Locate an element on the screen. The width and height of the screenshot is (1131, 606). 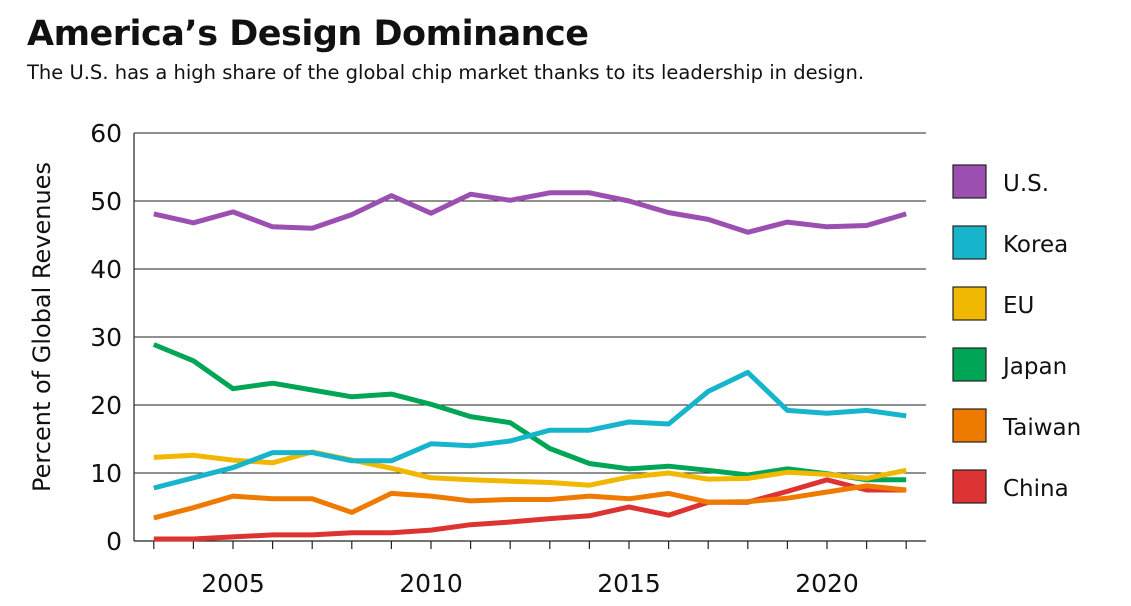
y-tick-label: 60 is located at coordinates (106, 133).